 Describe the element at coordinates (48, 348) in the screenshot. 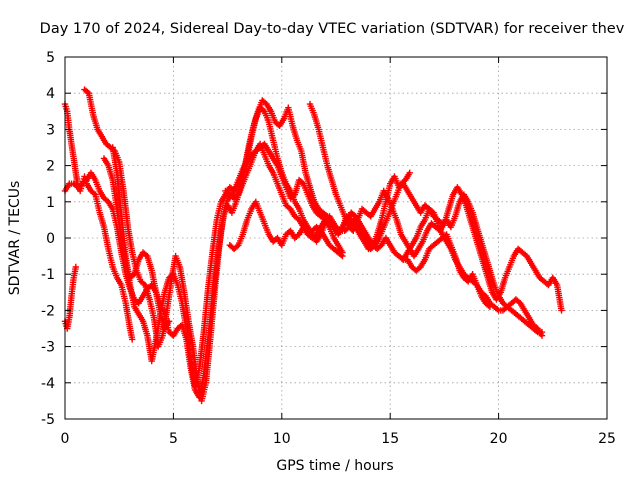

I see `y-tick-label: -3` at that location.